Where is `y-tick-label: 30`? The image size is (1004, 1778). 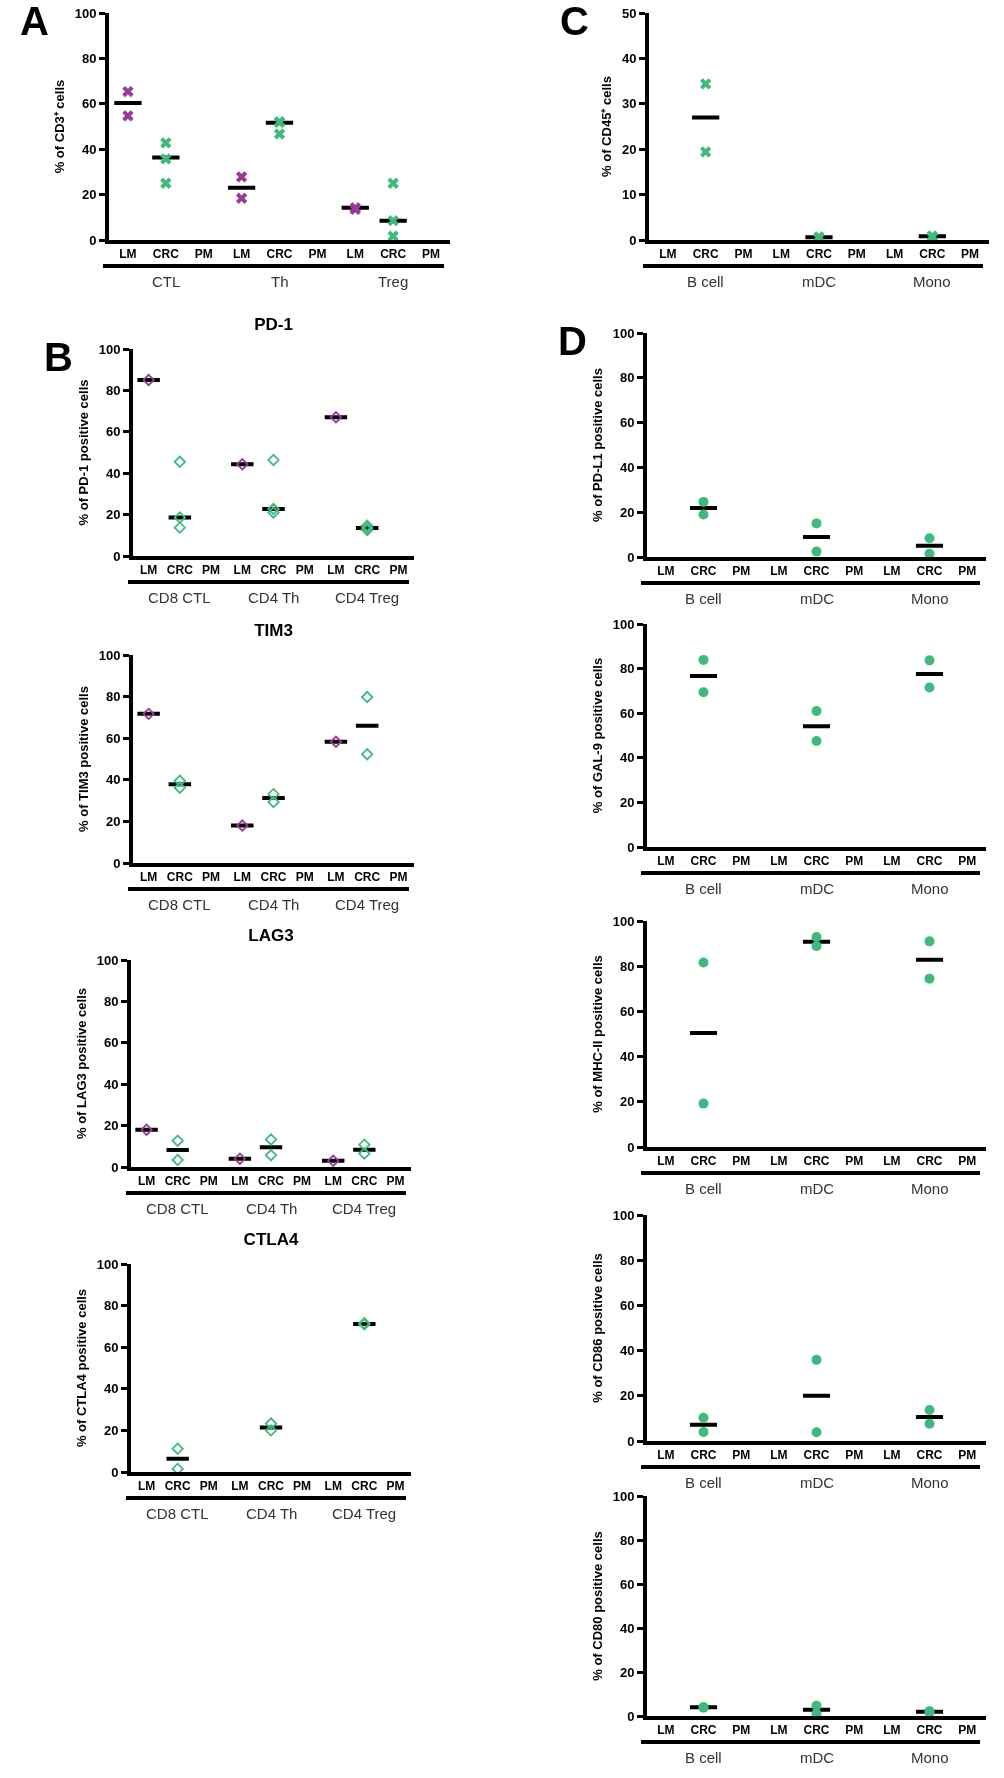 y-tick-label: 30 is located at coordinates (629, 104).